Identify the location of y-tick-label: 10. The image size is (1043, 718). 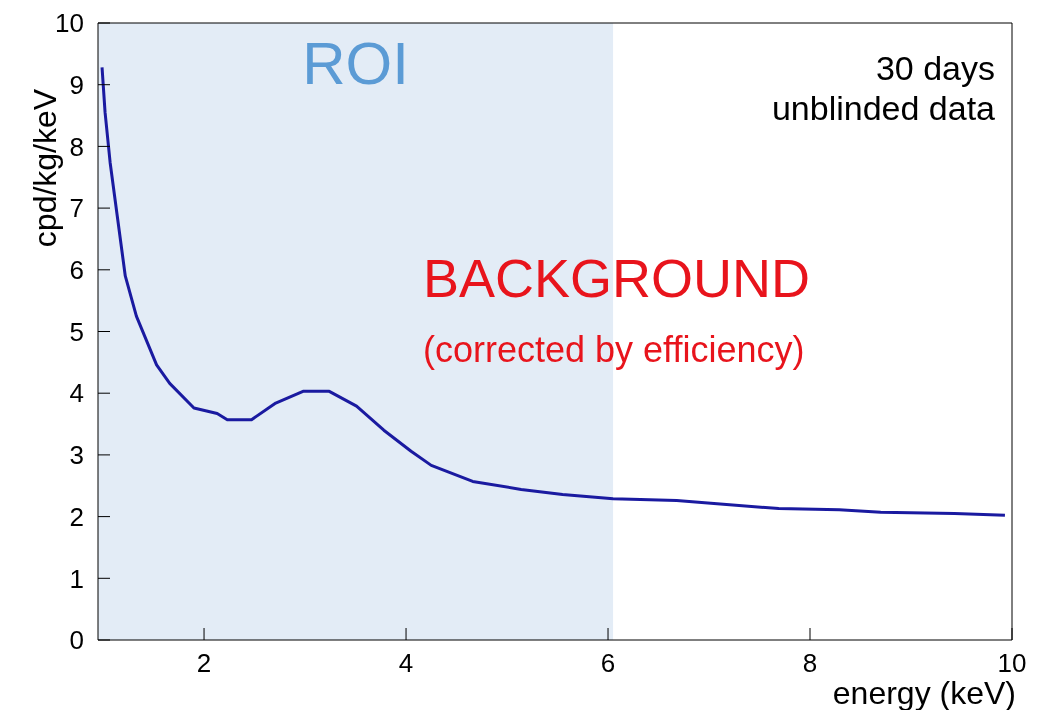
(69, 23).